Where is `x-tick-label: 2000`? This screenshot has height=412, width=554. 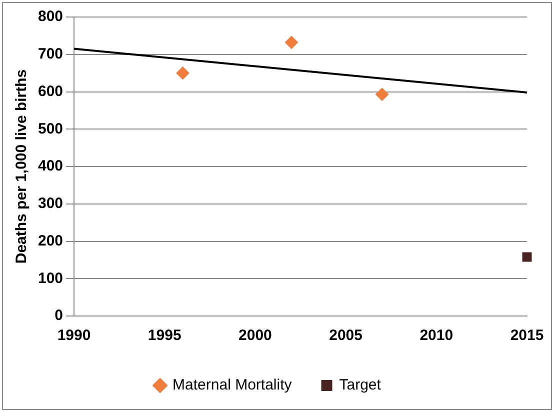 x-tick-label: 2000 is located at coordinates (255, 335).